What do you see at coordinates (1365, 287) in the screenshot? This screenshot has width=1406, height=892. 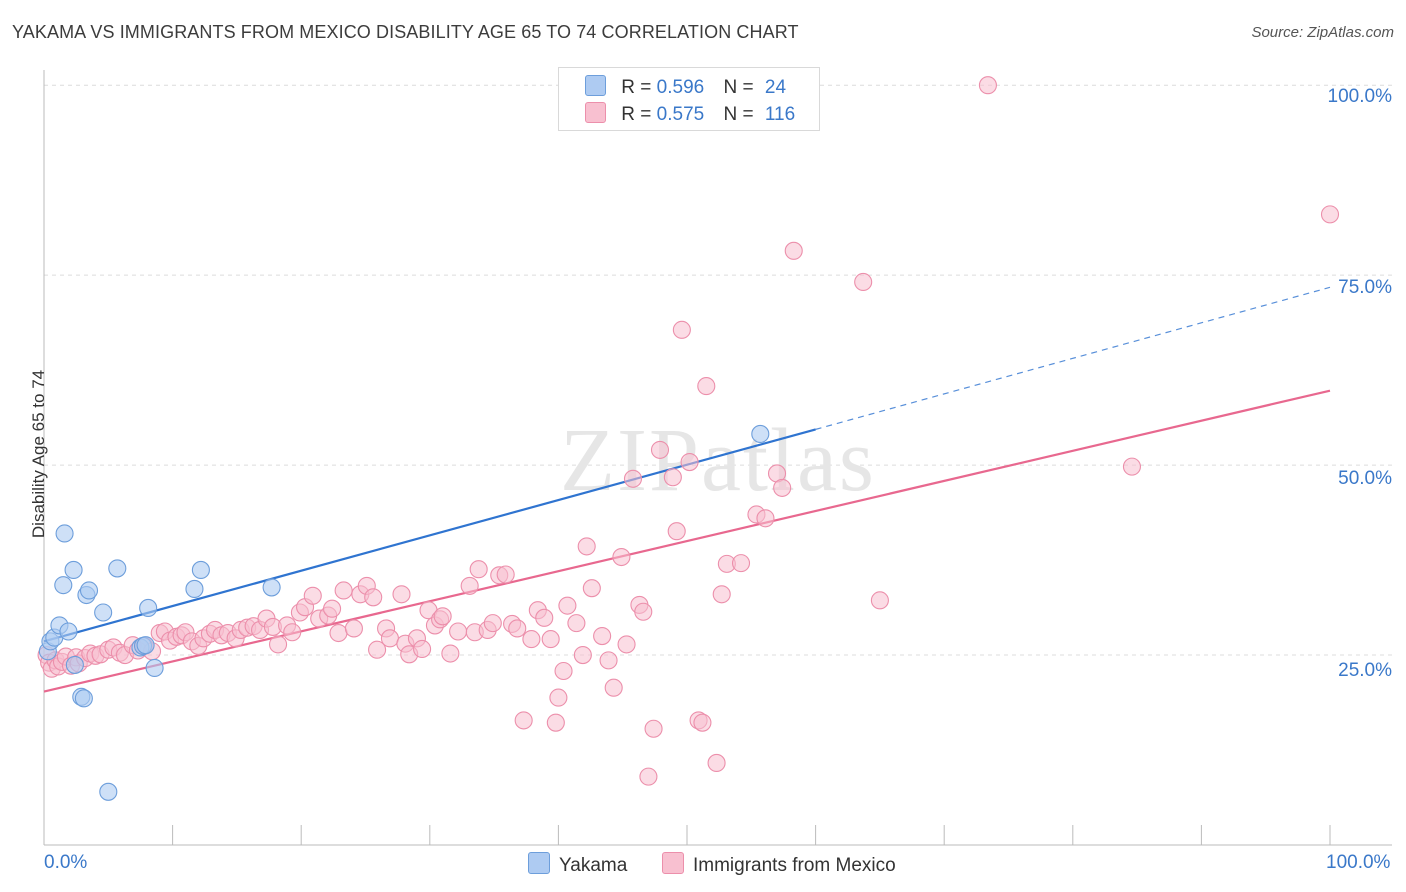 I see `y-tick-label-75: 75.0%` at bounding box center [1365, 287].